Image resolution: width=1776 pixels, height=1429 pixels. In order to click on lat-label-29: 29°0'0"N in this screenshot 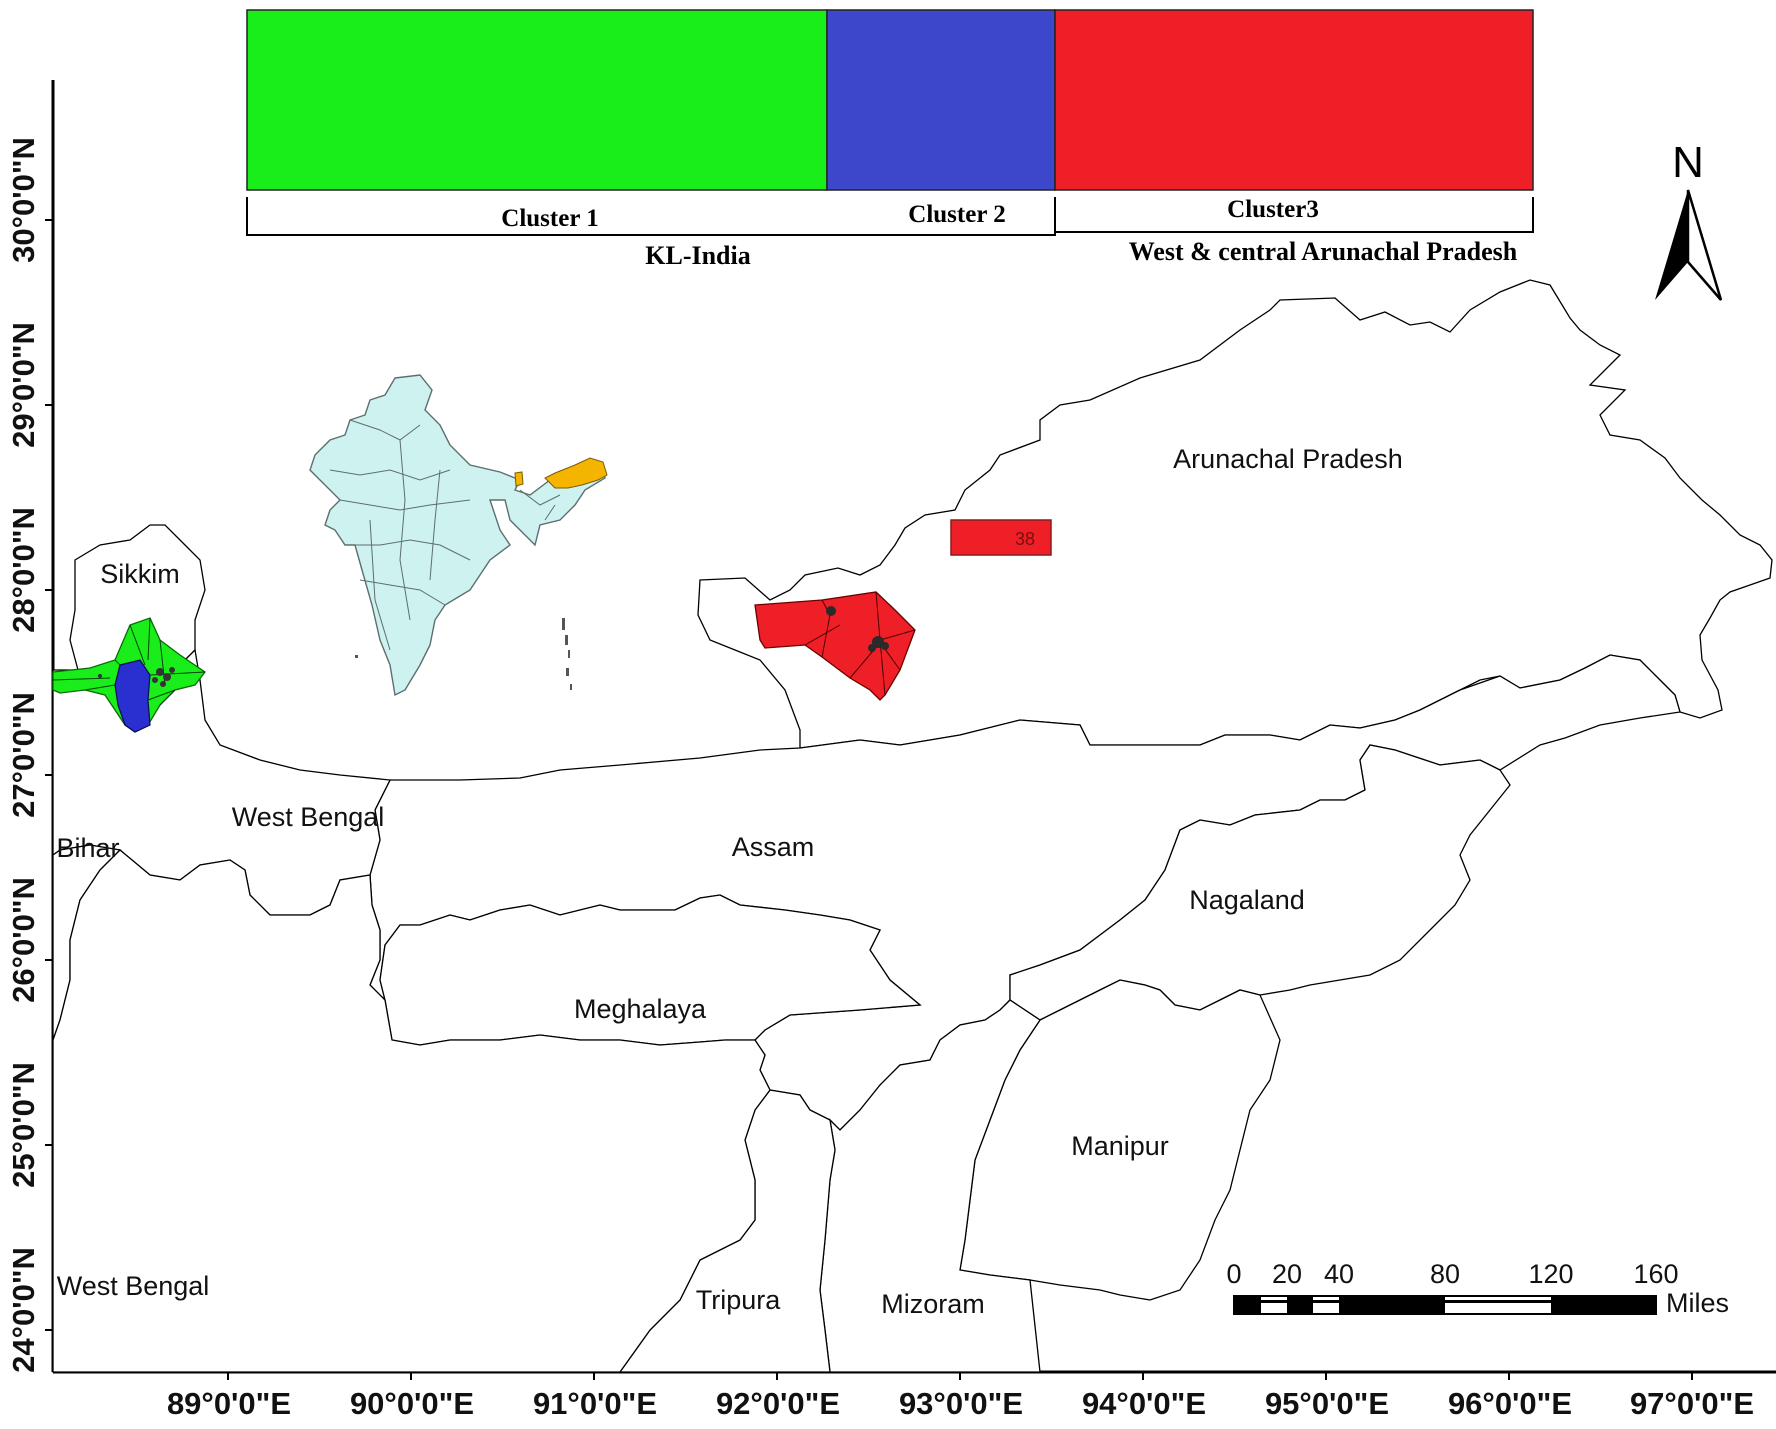, I will do `click(23, 385)`.